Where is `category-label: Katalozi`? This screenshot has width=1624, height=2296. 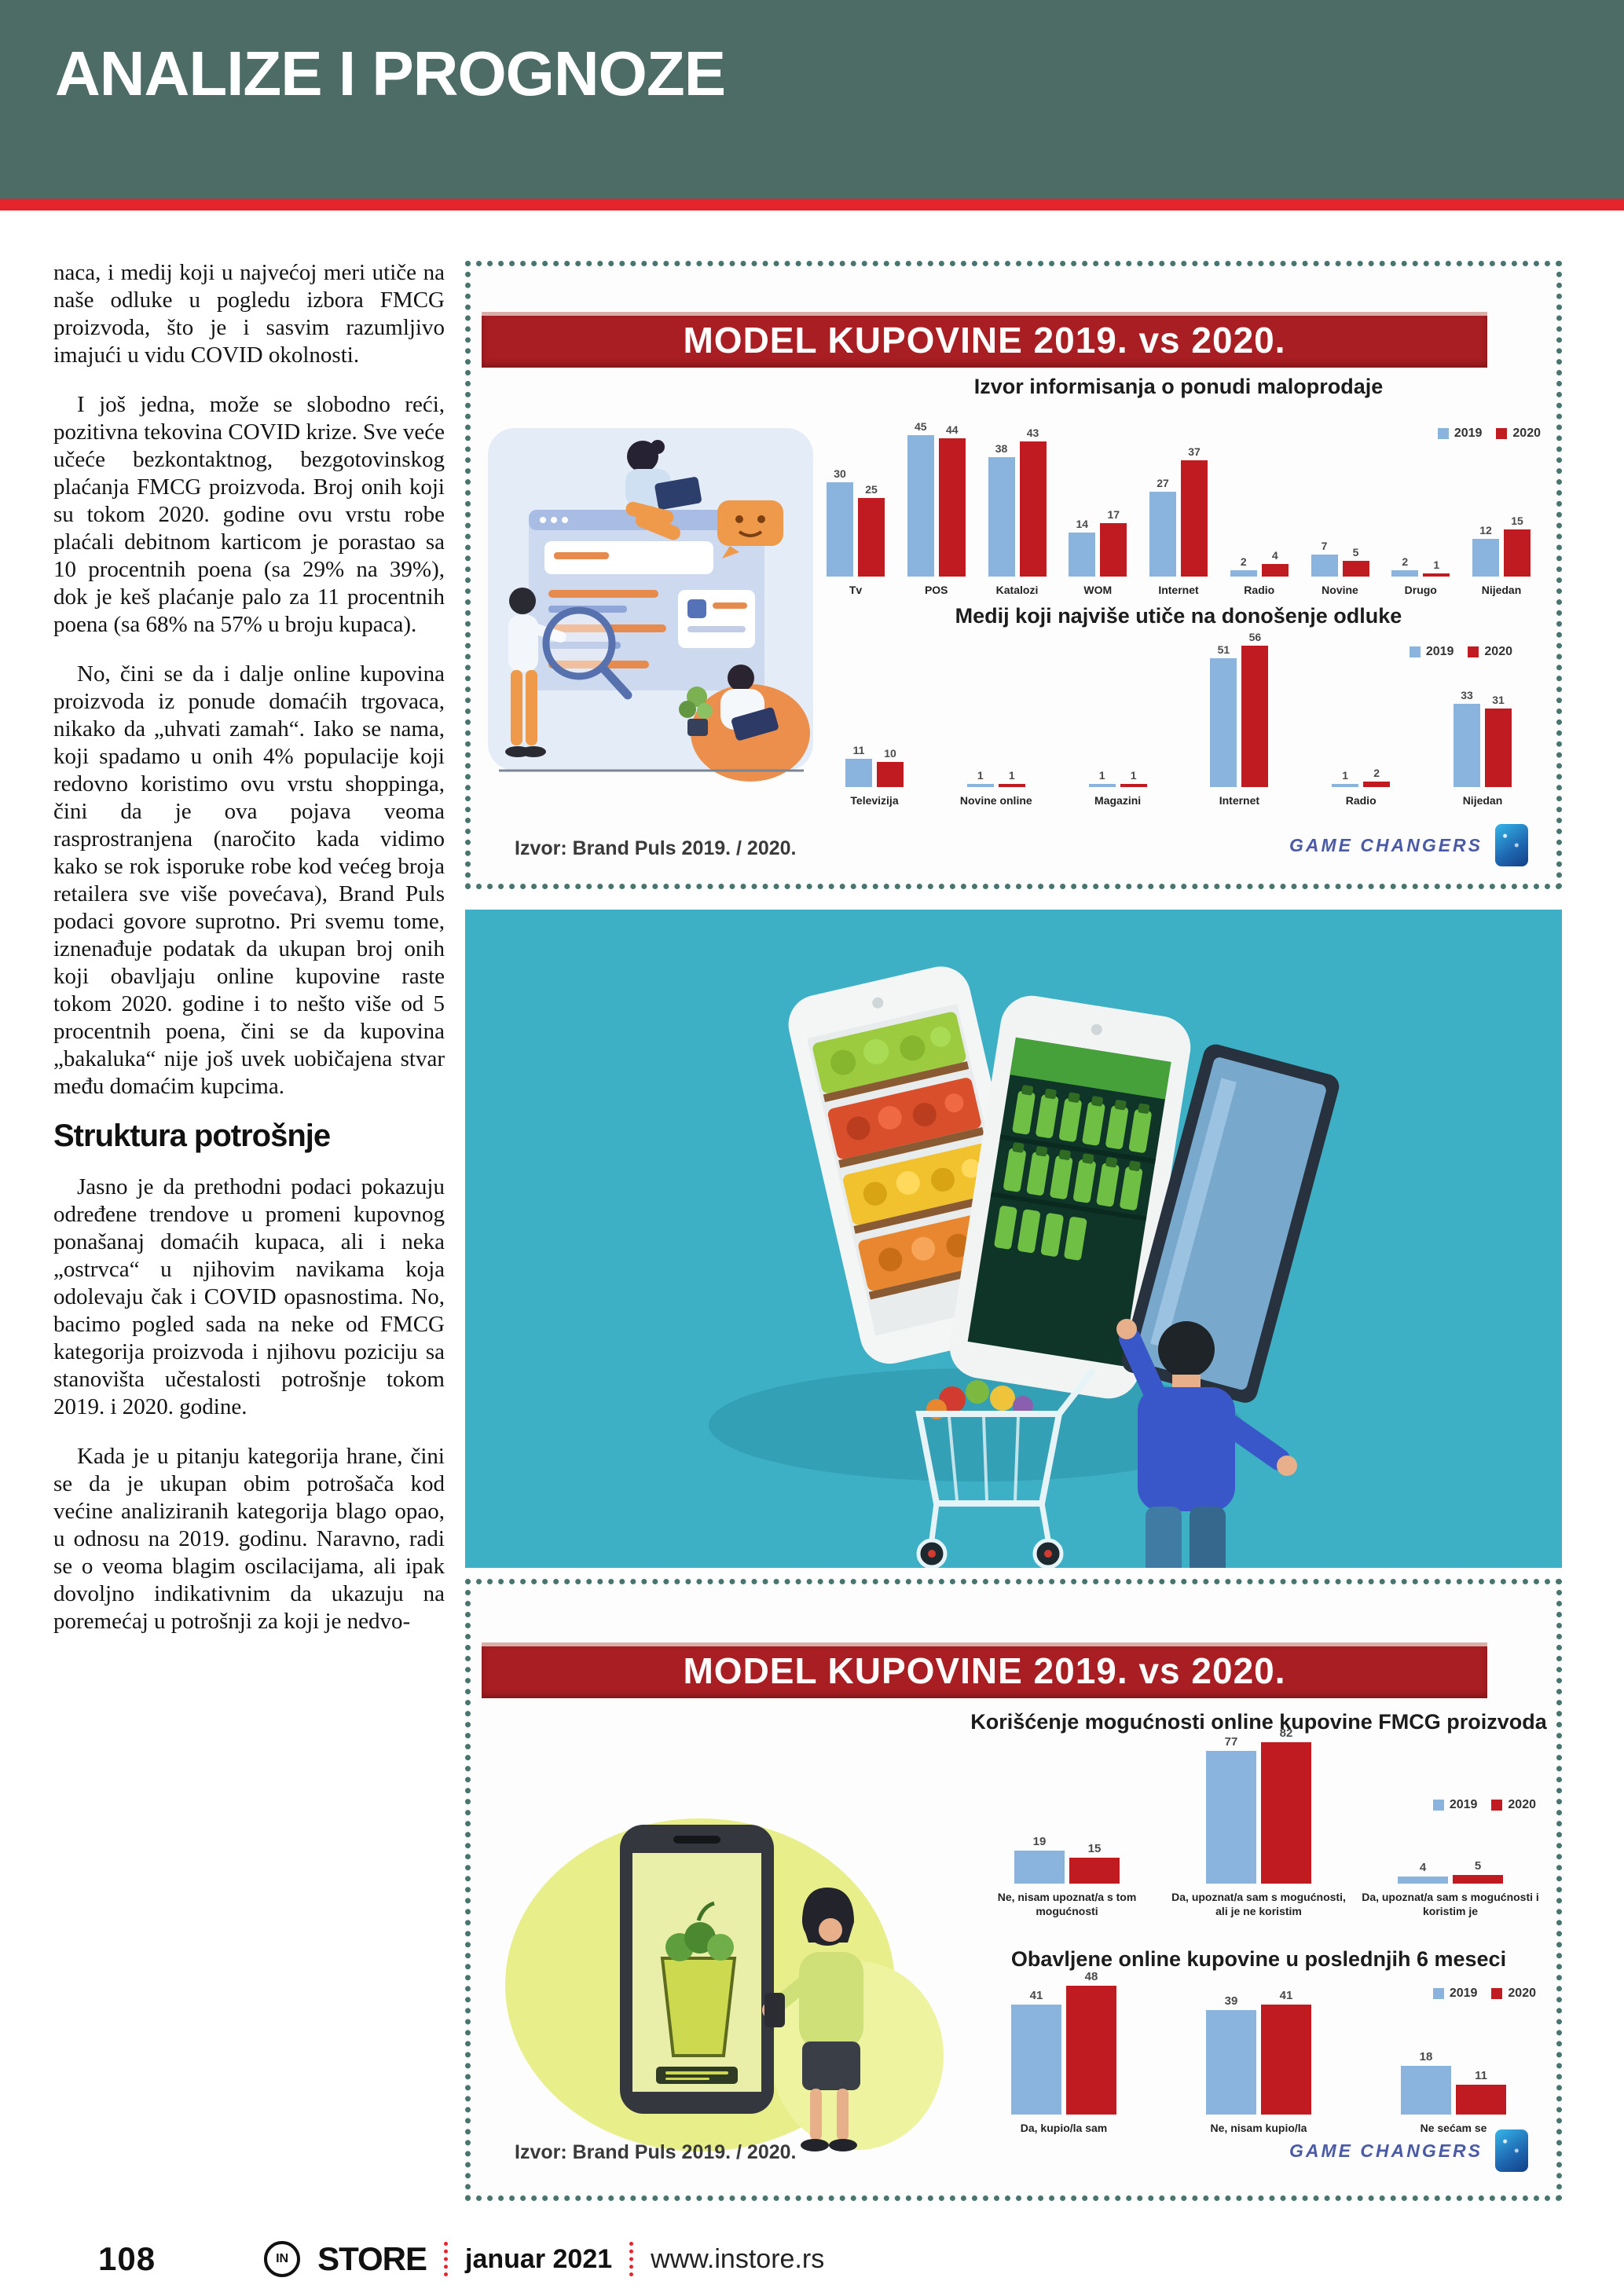
category-label: Katalozi is located at coordinates (1017, 590).